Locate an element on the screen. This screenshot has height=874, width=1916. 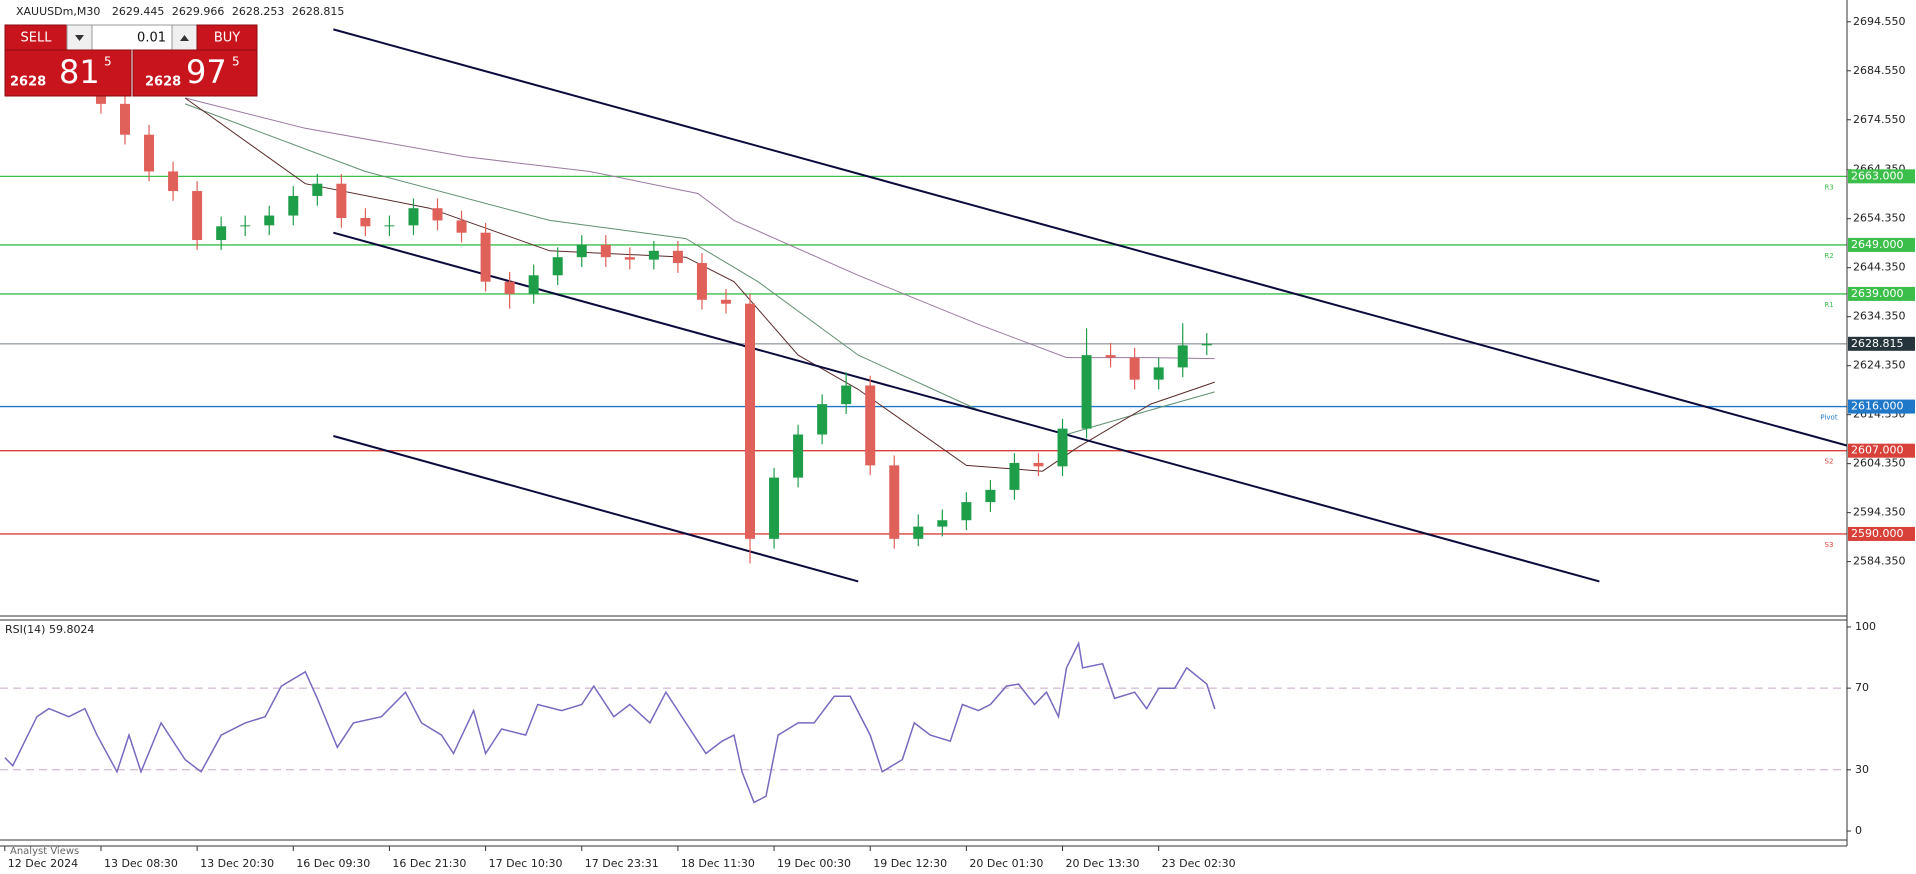
buy-button is located at coordinates (227, 37).